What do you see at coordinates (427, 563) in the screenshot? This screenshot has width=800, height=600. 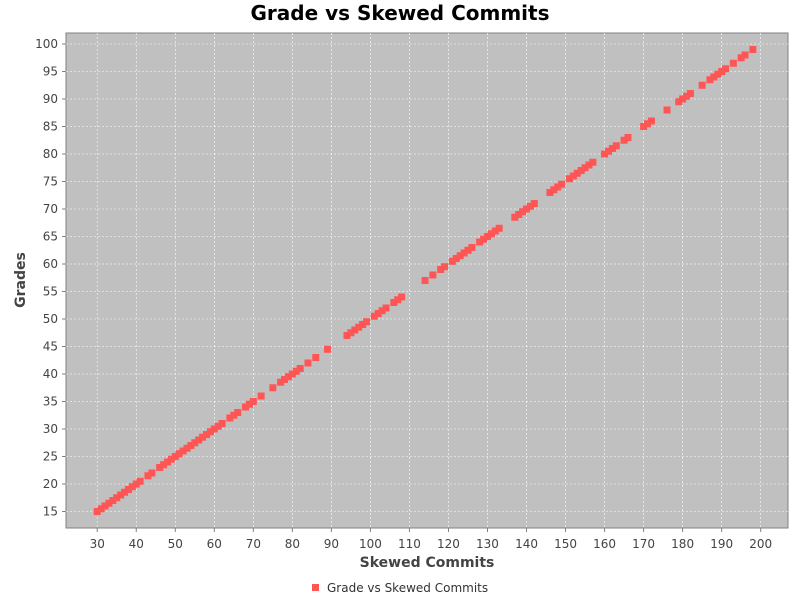 I see `x-axis-label: Skewed Commits` at bounding box center [427, 563].